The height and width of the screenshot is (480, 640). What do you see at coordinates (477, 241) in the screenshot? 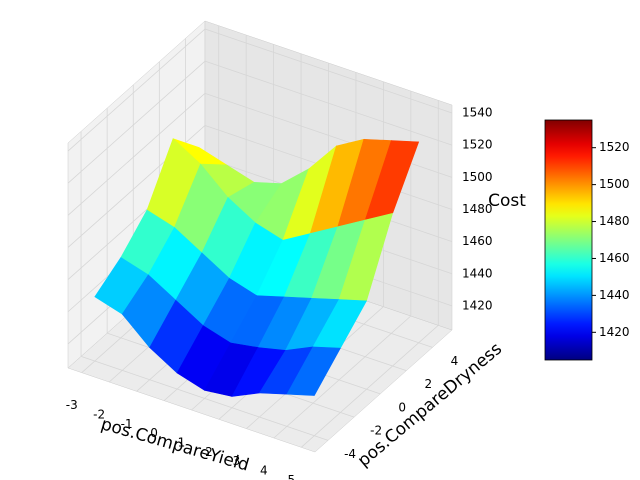
I see `z-tick-label: 1460` at bounding box center [477, 241].